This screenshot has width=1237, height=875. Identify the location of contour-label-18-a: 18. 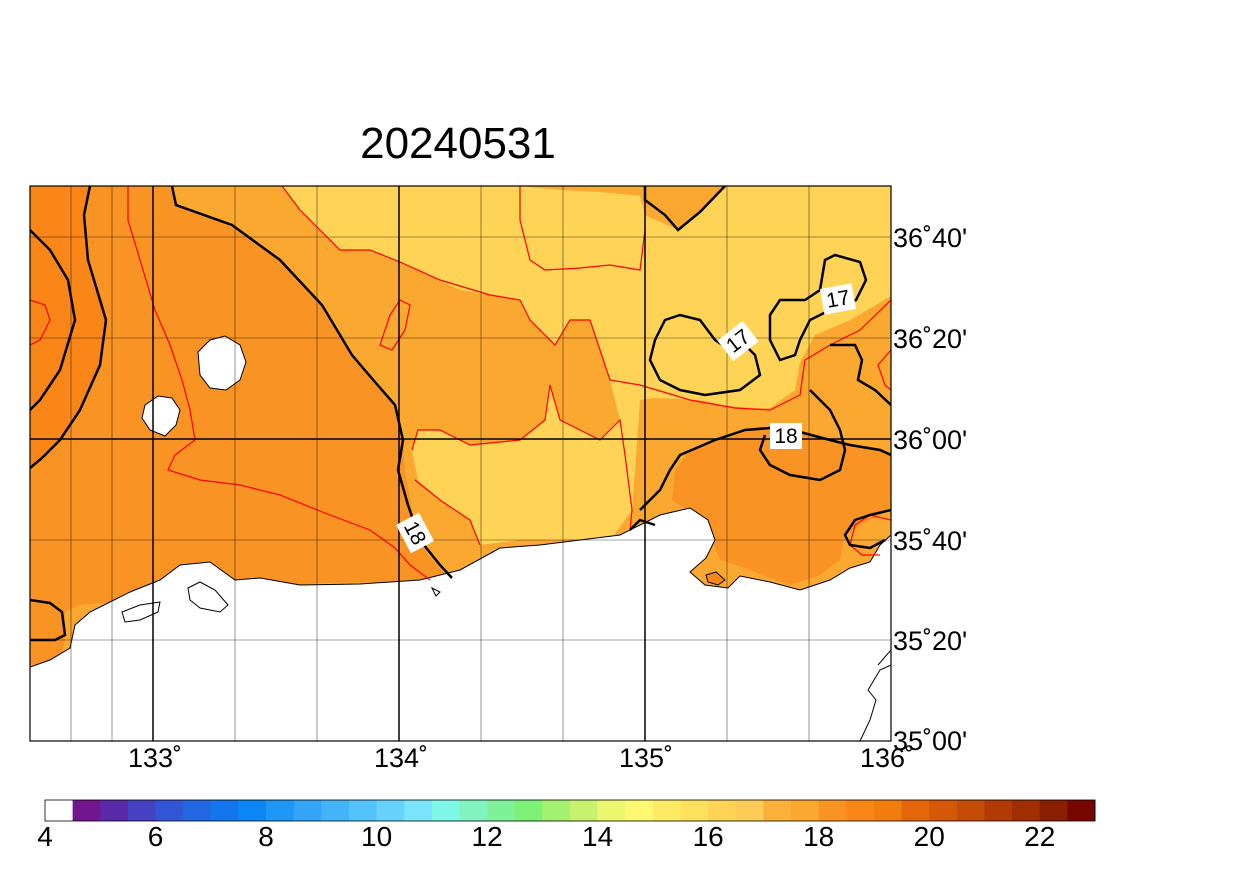
(786, 436).